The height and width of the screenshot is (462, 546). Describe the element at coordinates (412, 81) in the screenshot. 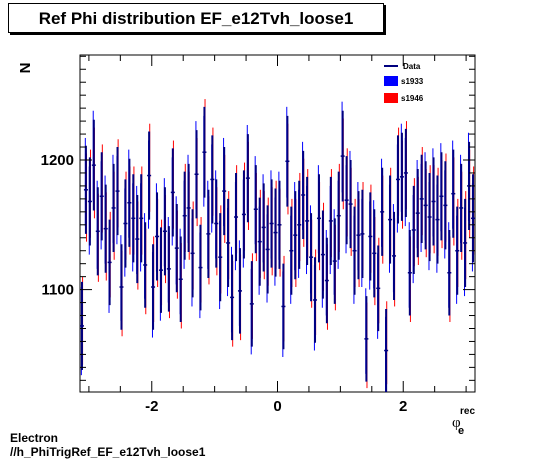

I see `legend-s1933-label: s1933` at that location.